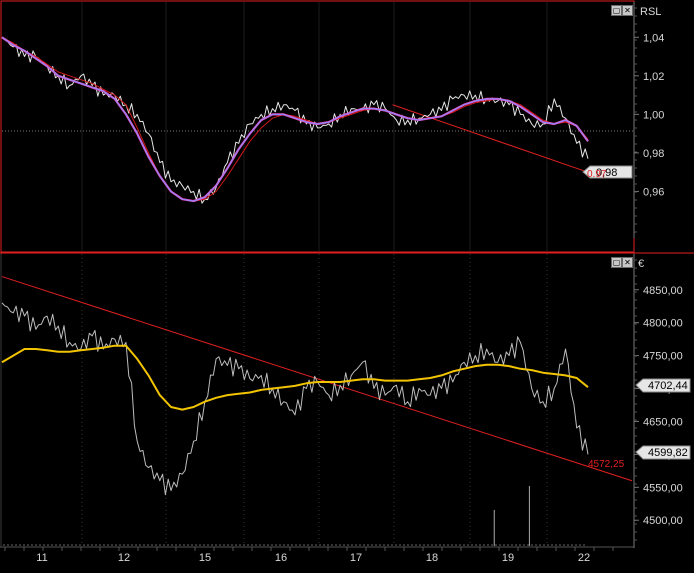  What do you see at coordinates (641, 264) in the screenshot?
I see `currency-label: €` at bounding box center [641, 264].